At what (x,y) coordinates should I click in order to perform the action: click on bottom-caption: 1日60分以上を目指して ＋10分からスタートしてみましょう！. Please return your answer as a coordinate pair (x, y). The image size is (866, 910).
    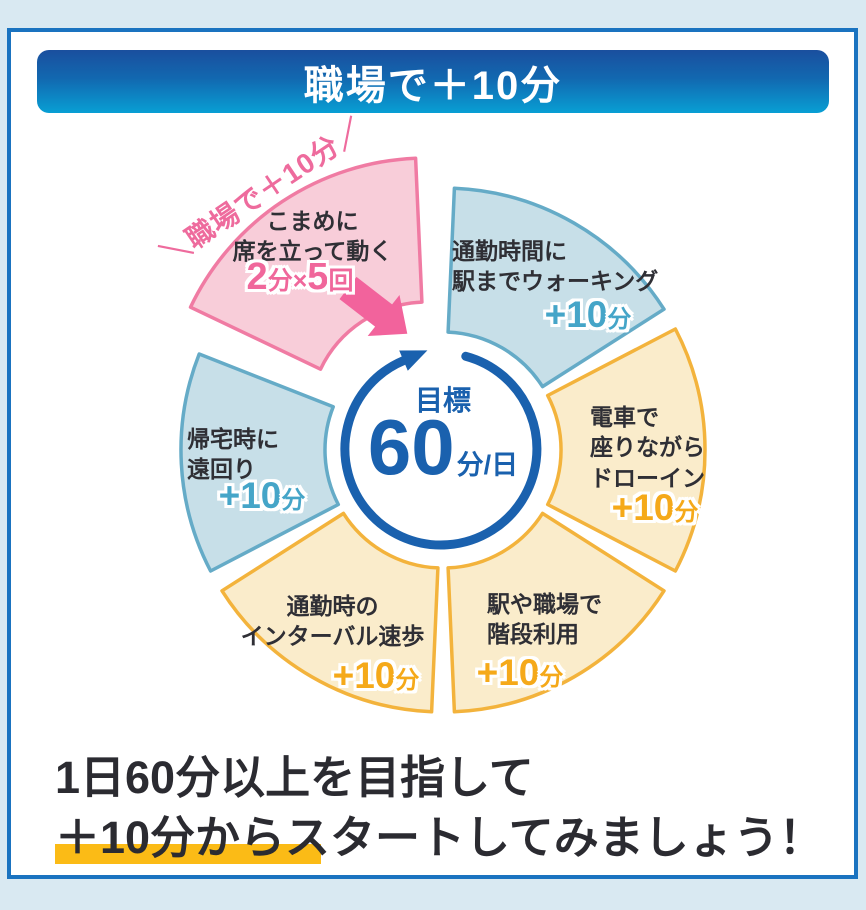
    Looking at the image, I should click on (439, 808).